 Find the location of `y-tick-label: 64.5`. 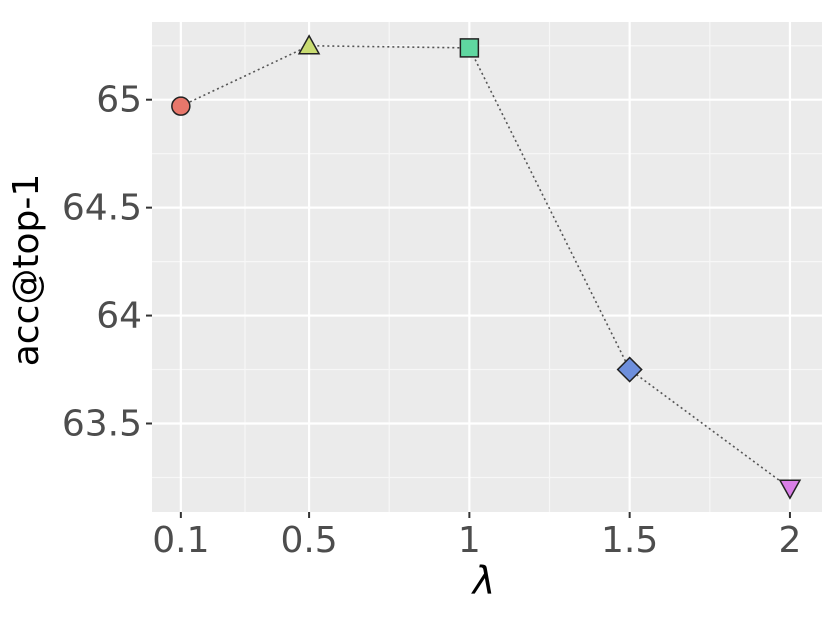

y-tick-label: 64.5 is located at coordinates (102, 208).